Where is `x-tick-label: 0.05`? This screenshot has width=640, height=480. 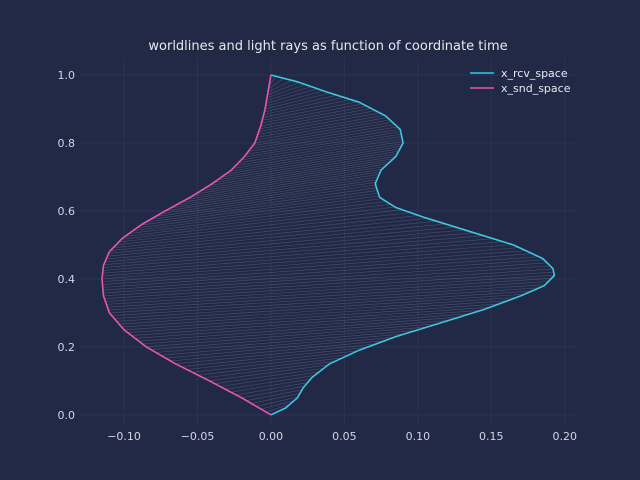 x-tick-label: 0.05 is located at coordinates (344, 436).